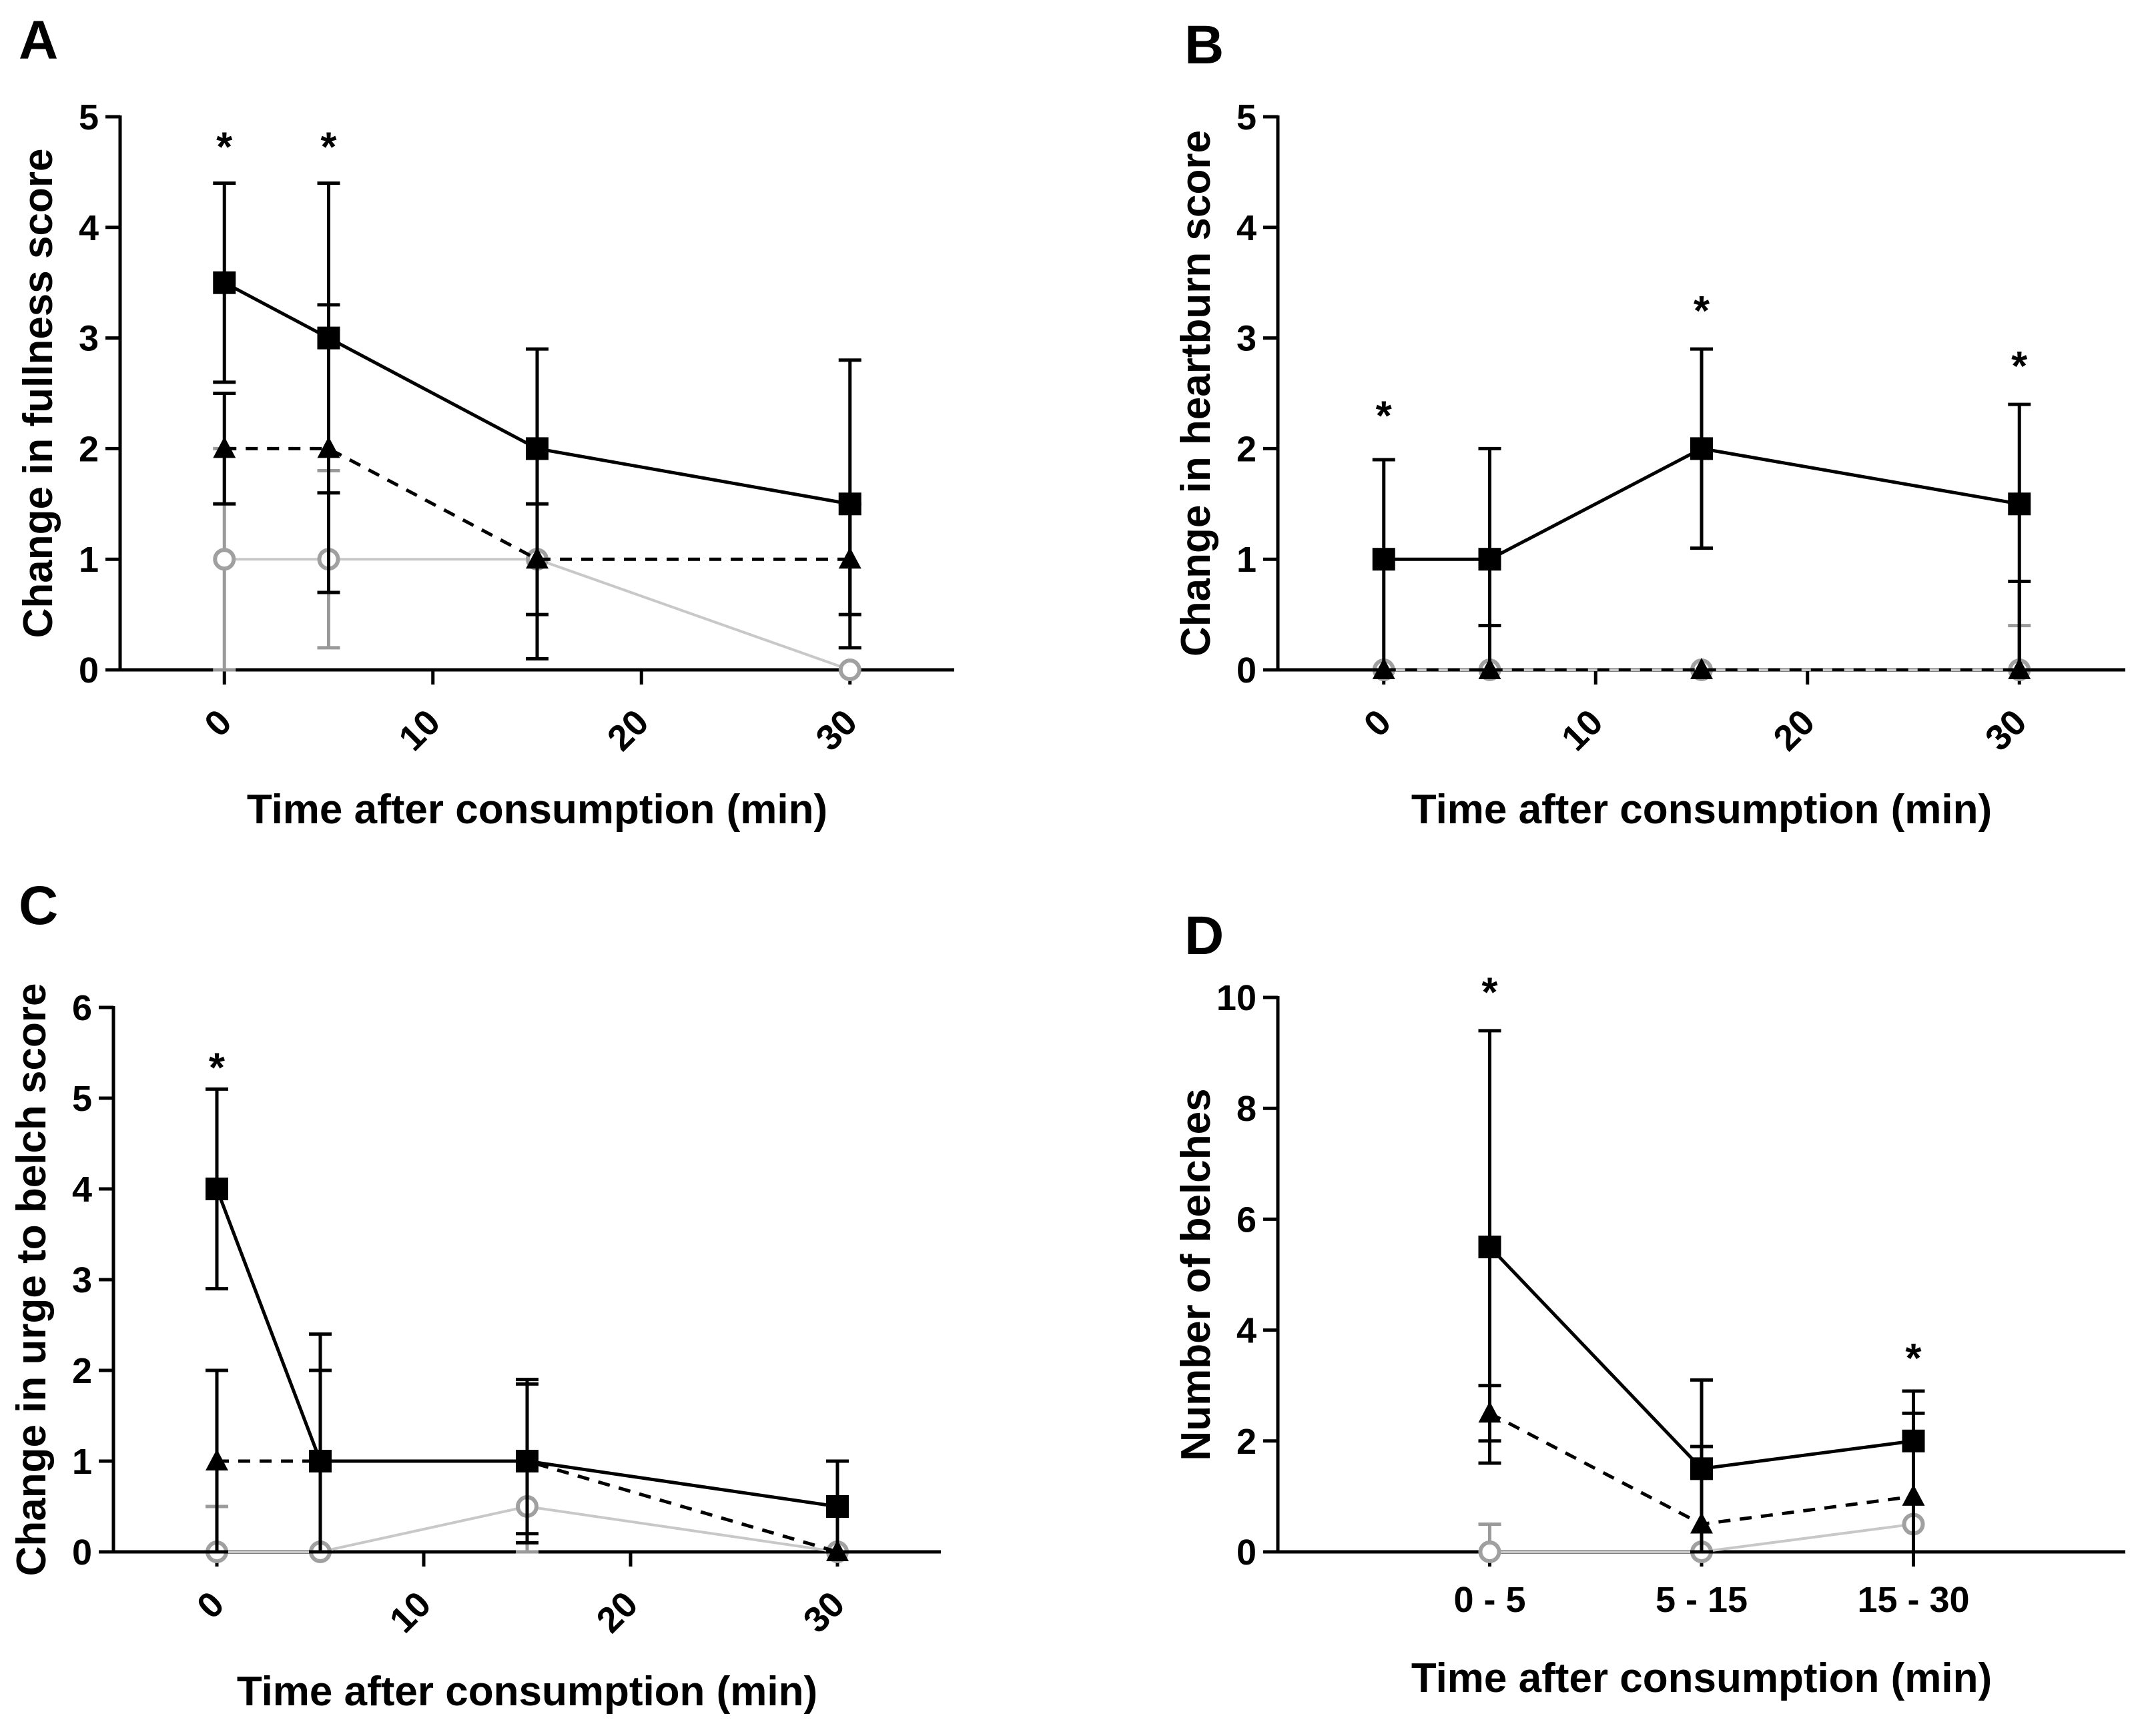 This screenshot has width=2156, height=1730. What do you see at coordinates (1913, 1600) in the screenshot?
I see `x-tick-label: 15 - 30` at bounding box center [1913, 1600].